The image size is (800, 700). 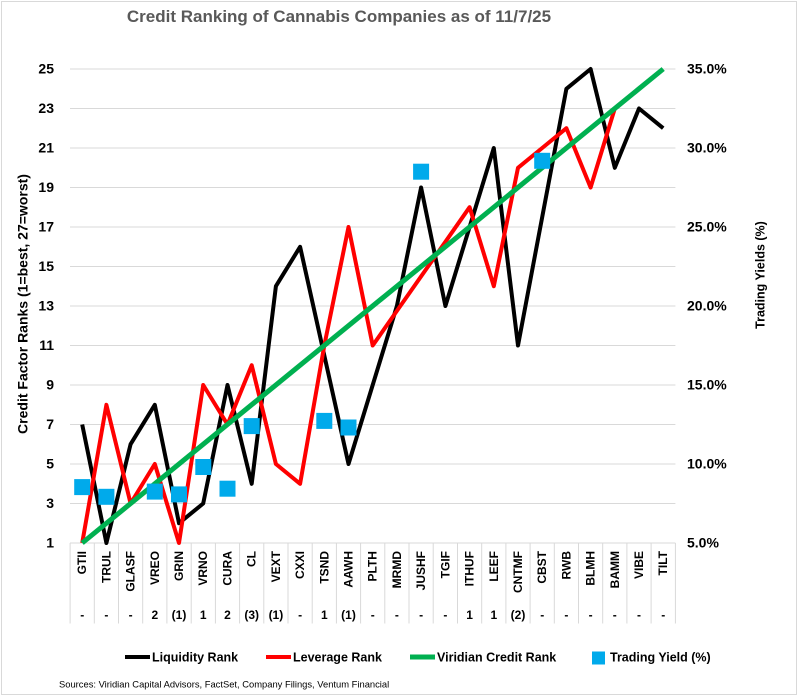 I want to click on svg-text: 5, so click(x=50, y=464).